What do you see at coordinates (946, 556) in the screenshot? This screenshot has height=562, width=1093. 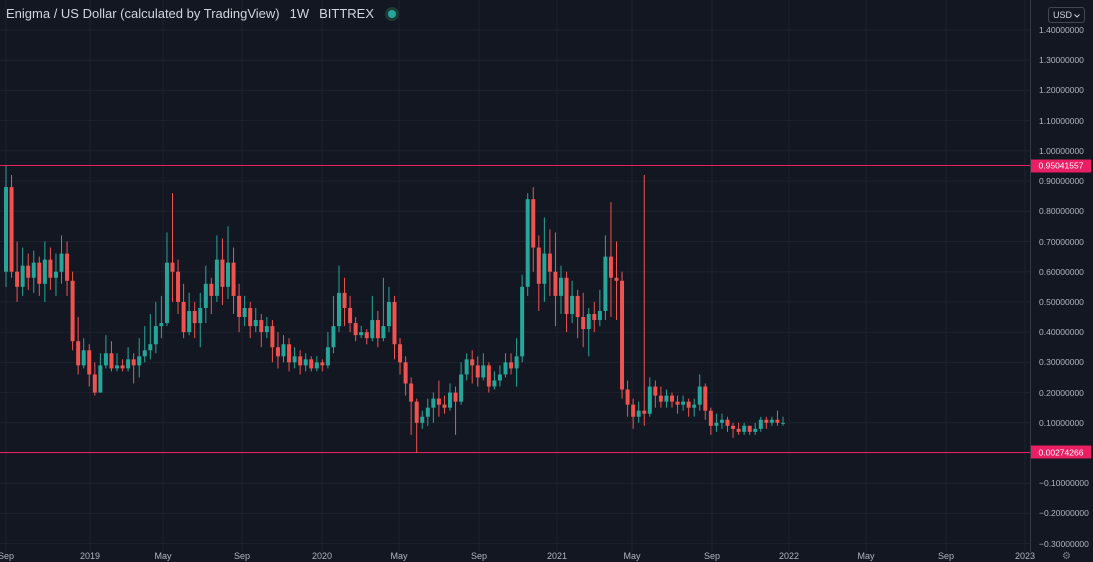 I see `time-tick-label: Sep` at bounding box center [946, 556].